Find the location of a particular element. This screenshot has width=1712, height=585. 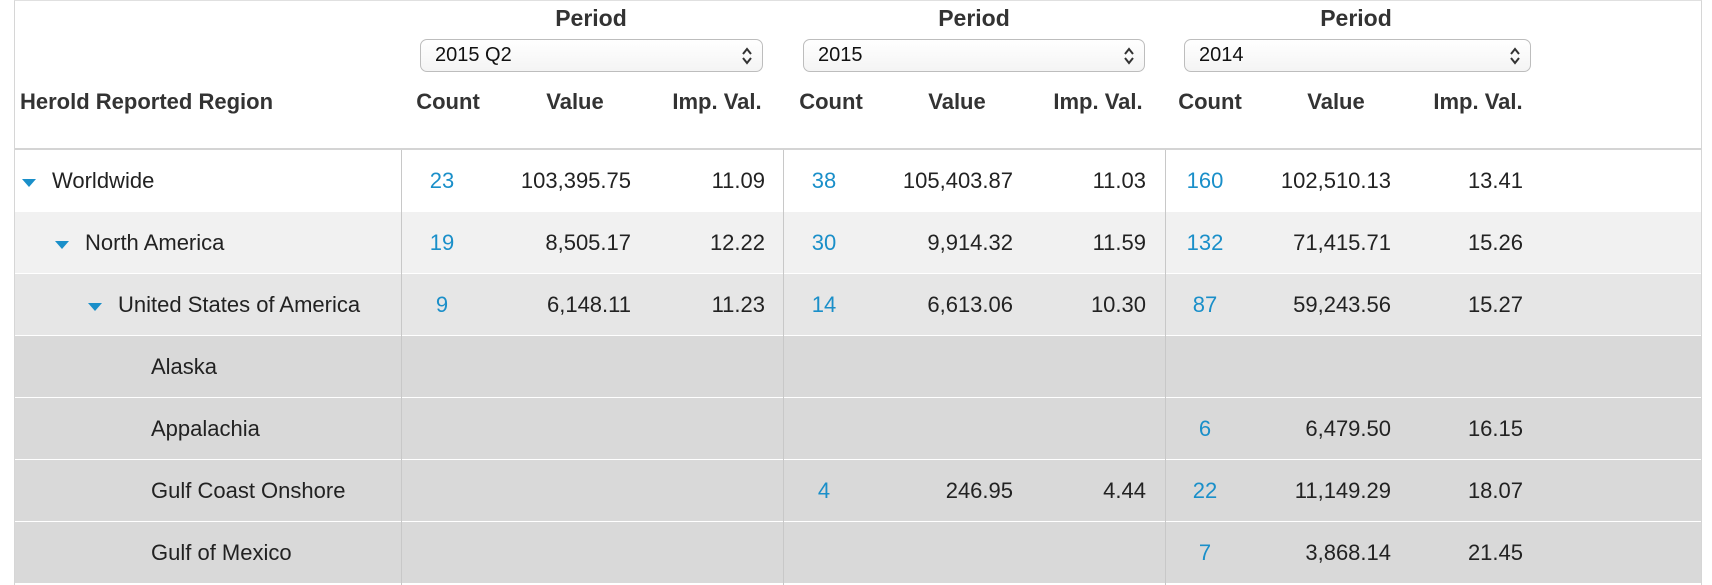

count-cell: 7 is located at coordinates (1205, 552).